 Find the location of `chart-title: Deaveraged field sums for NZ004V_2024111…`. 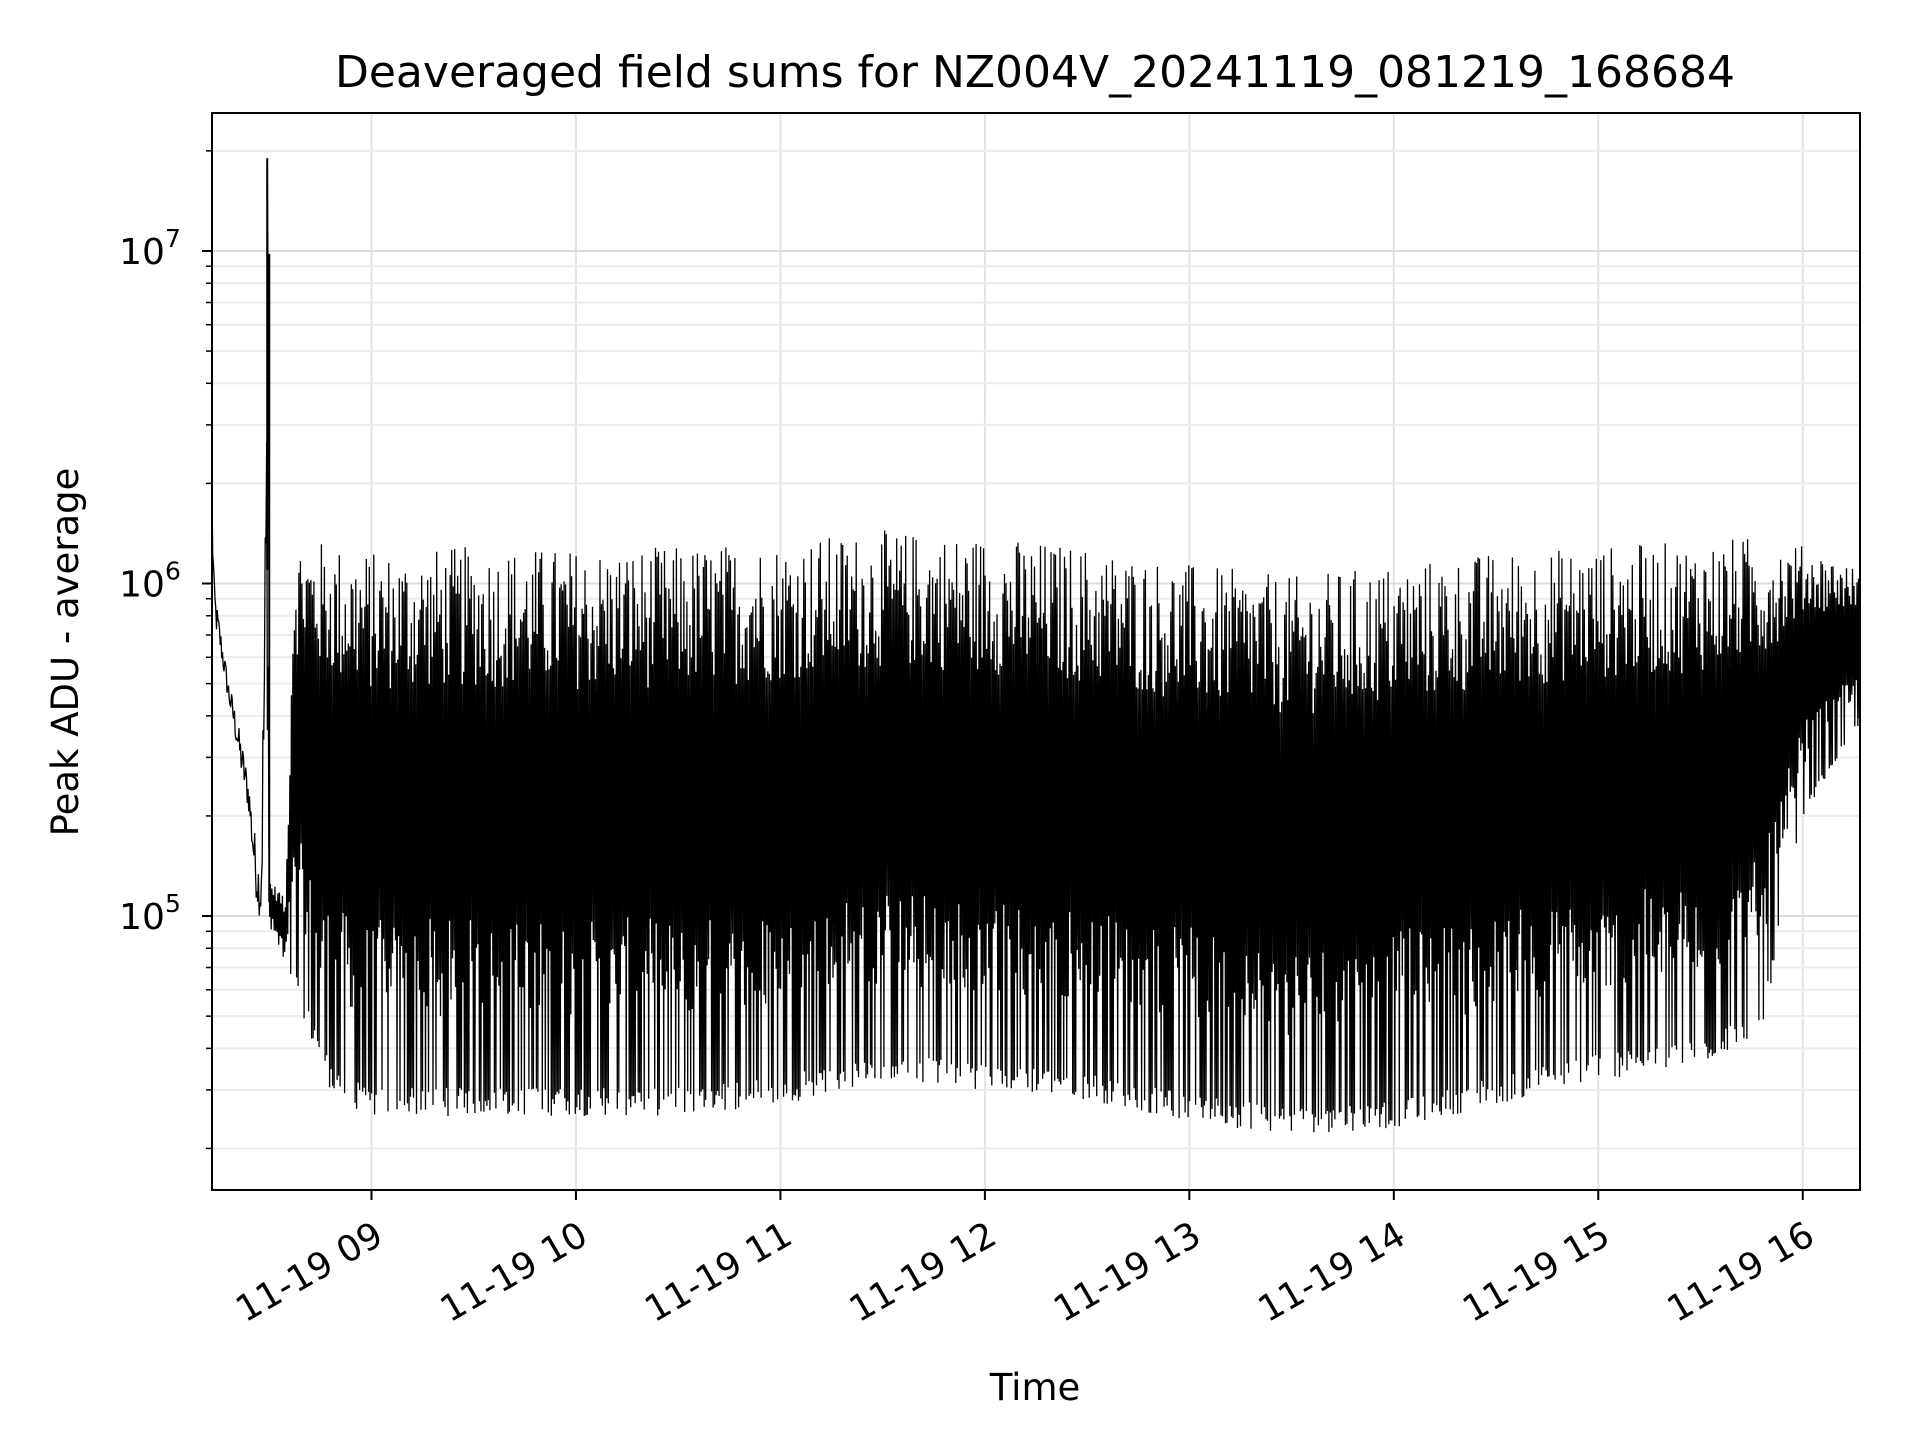

chart-title: Deaveraged field sums for NZ004V_2024111… is located at coordinates (1035, 72).